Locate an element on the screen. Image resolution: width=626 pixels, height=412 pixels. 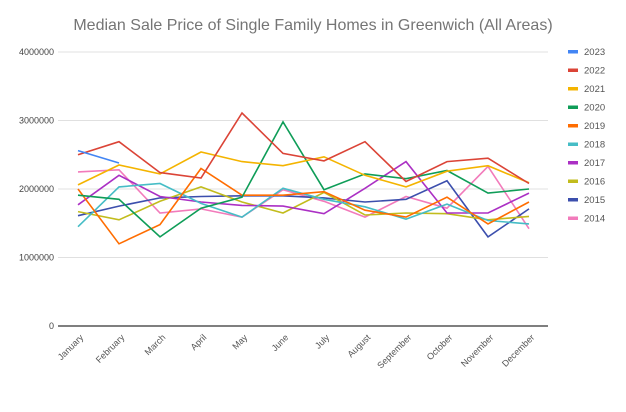
y-tick-label: 2000000 is located at coordinates (36, 189).